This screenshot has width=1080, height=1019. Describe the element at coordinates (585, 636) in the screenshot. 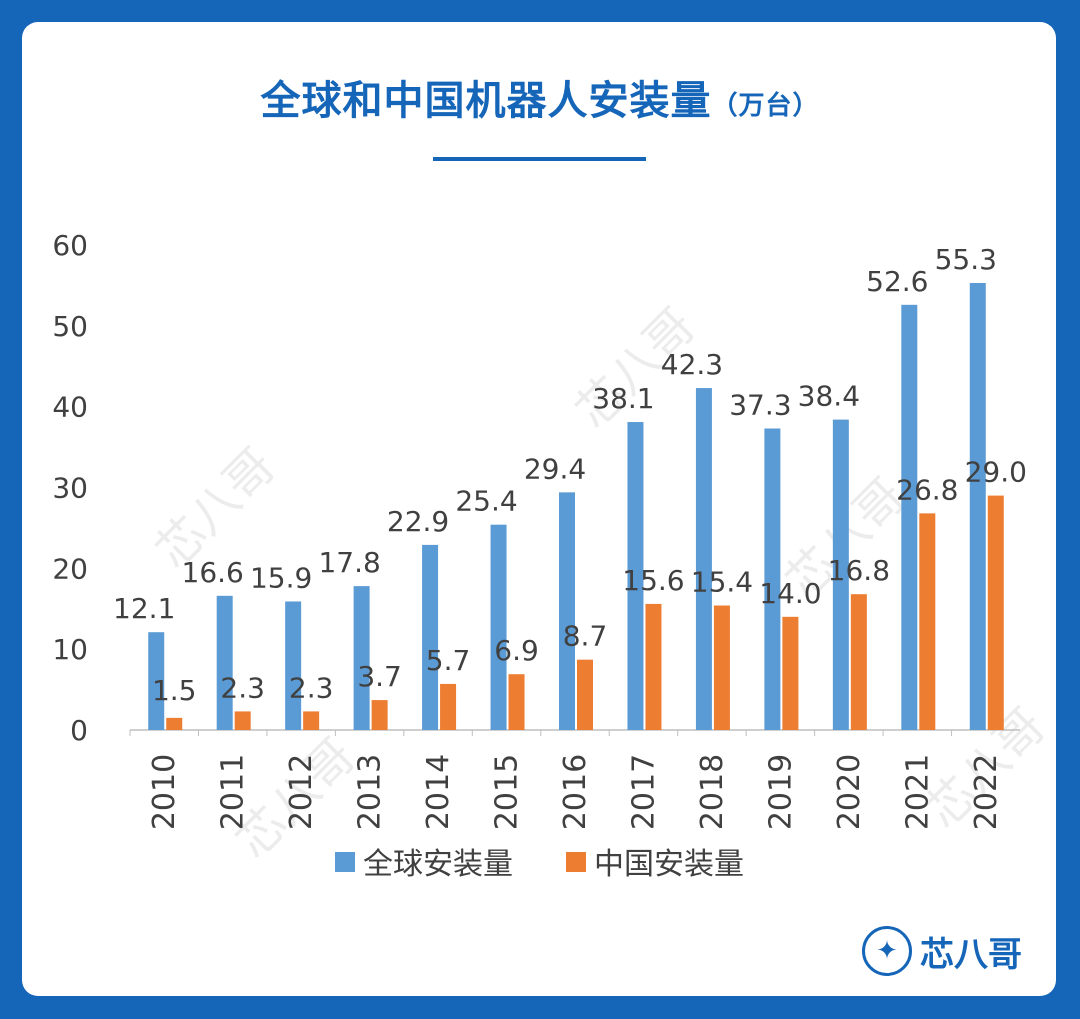

I see `data-label-china: 8.7` at that location.